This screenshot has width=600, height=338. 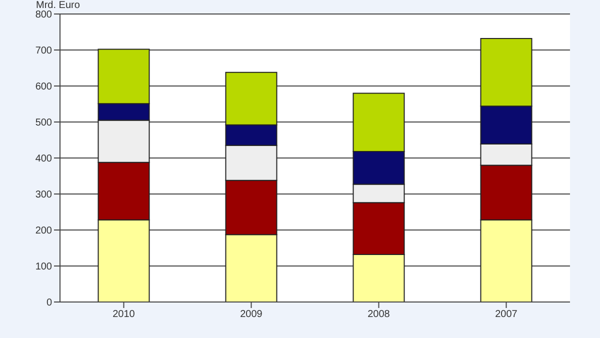 What do you see at coordinates (506, 314) in the screenshot?
I see `x-tick-label: 2007` at bounding box center [506, 314].